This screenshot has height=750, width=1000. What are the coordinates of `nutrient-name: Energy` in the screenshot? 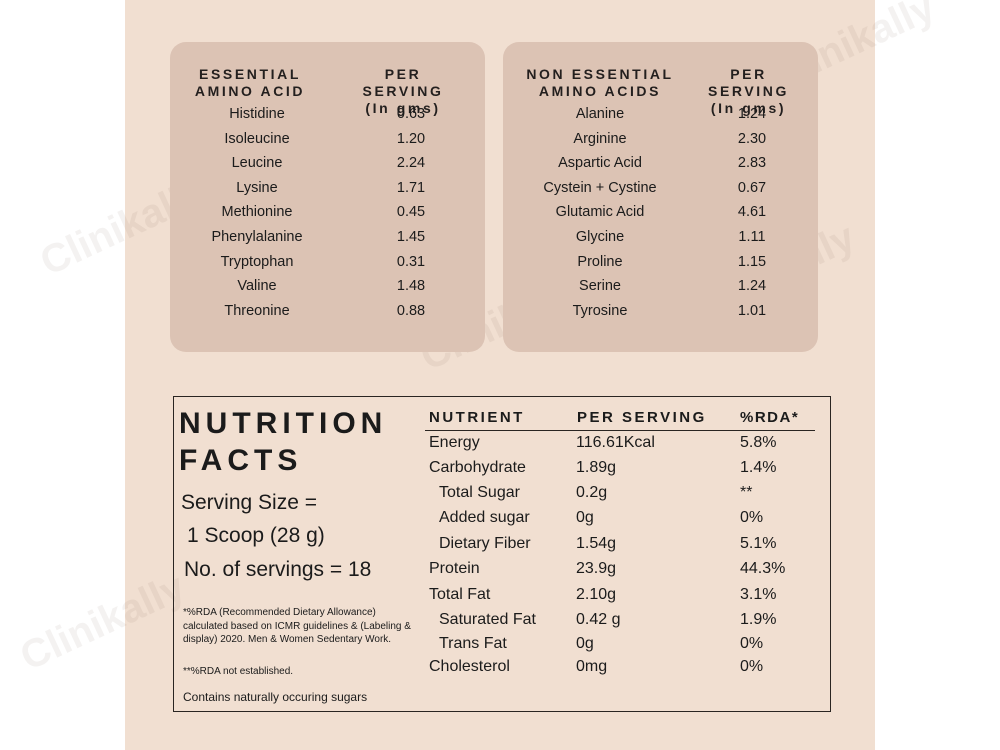 It's located at (454, 442).